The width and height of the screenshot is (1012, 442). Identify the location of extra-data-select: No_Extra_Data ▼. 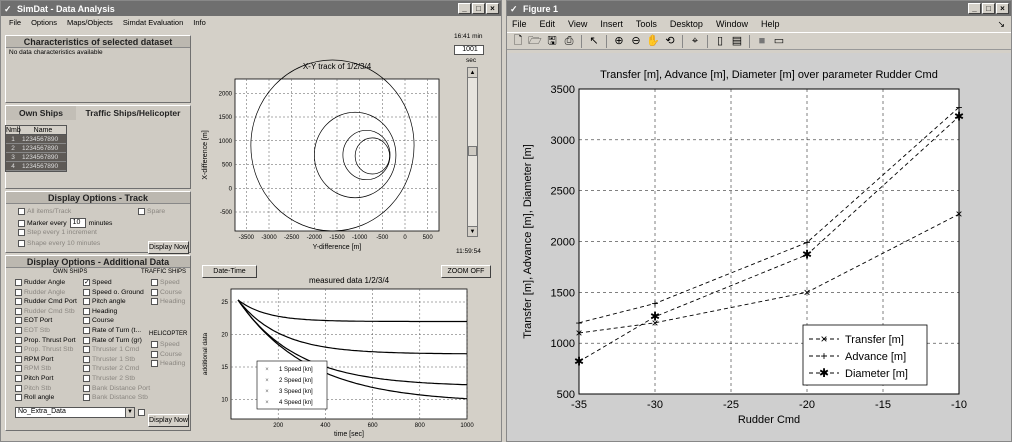
(75, 412).